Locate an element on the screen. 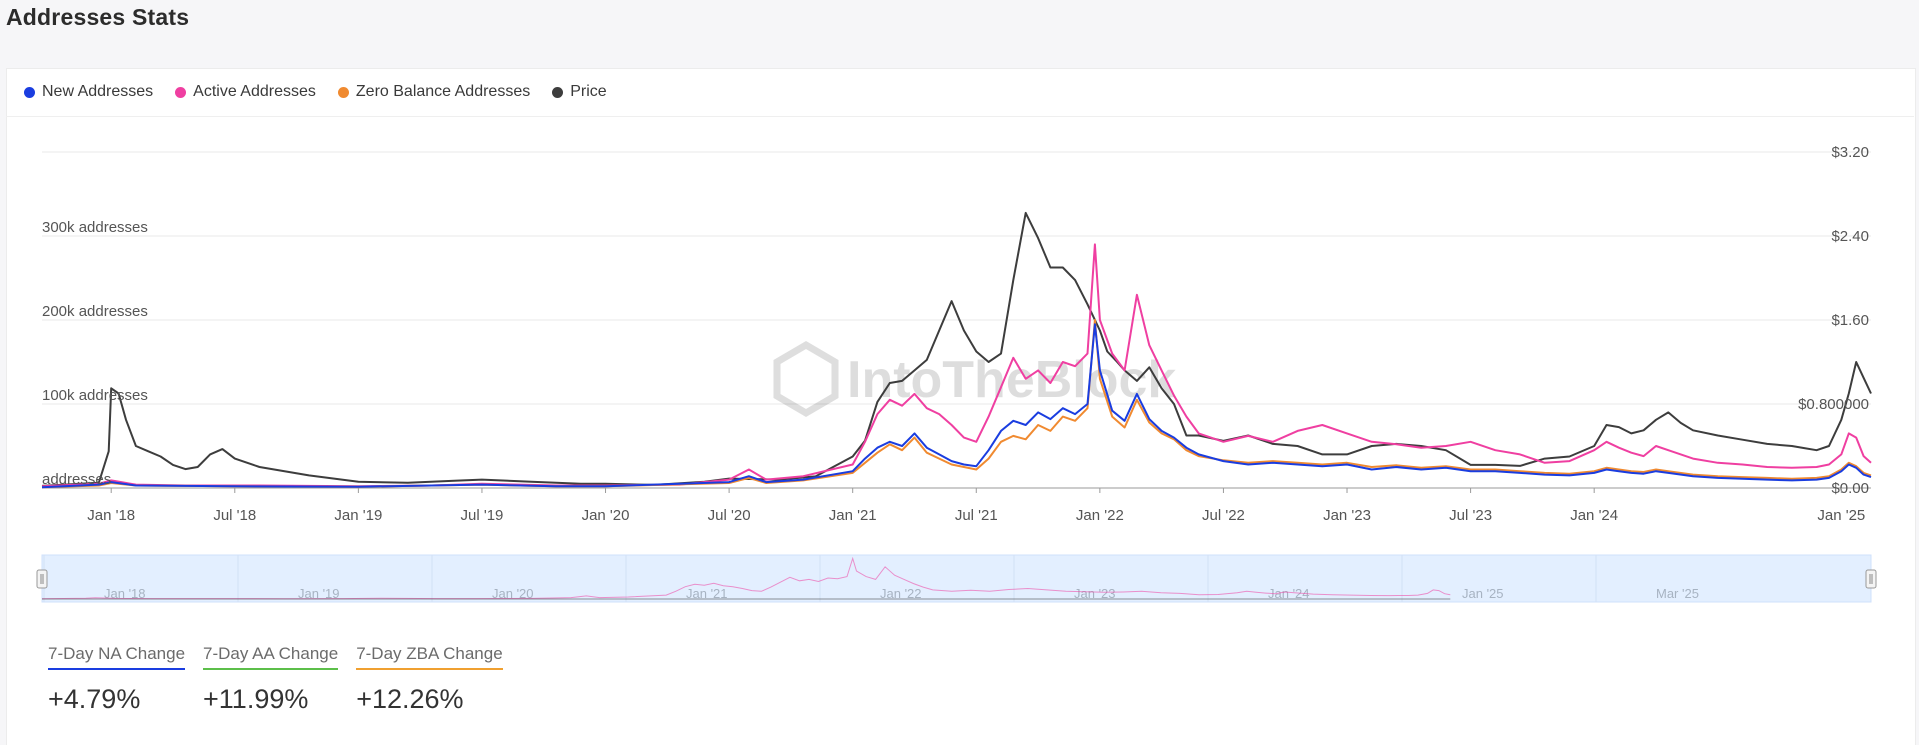 The width and height of the screenshot is (1919, 745). stat-na-change: 7-Day NA Change +4.79% is located at coordinates (117, 678).